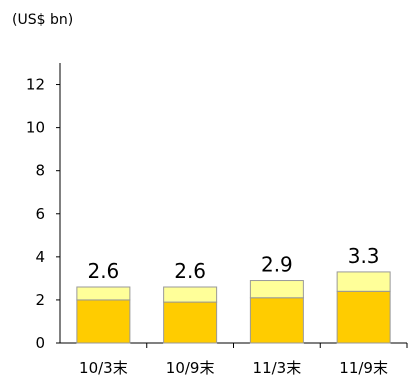  I want to click on category-label: 10/9末, so click(190, 368).